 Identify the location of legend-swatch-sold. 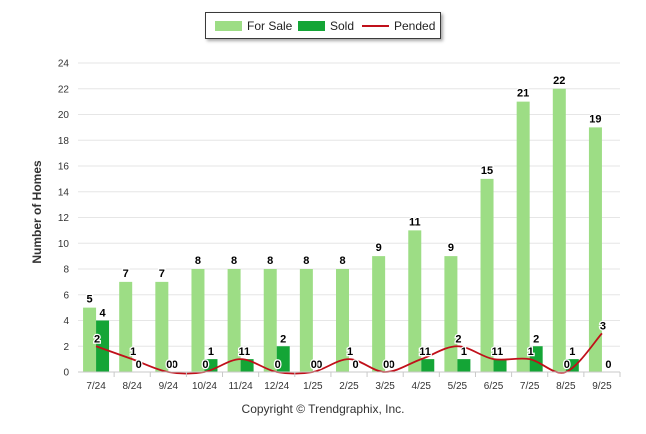
(311, 26).